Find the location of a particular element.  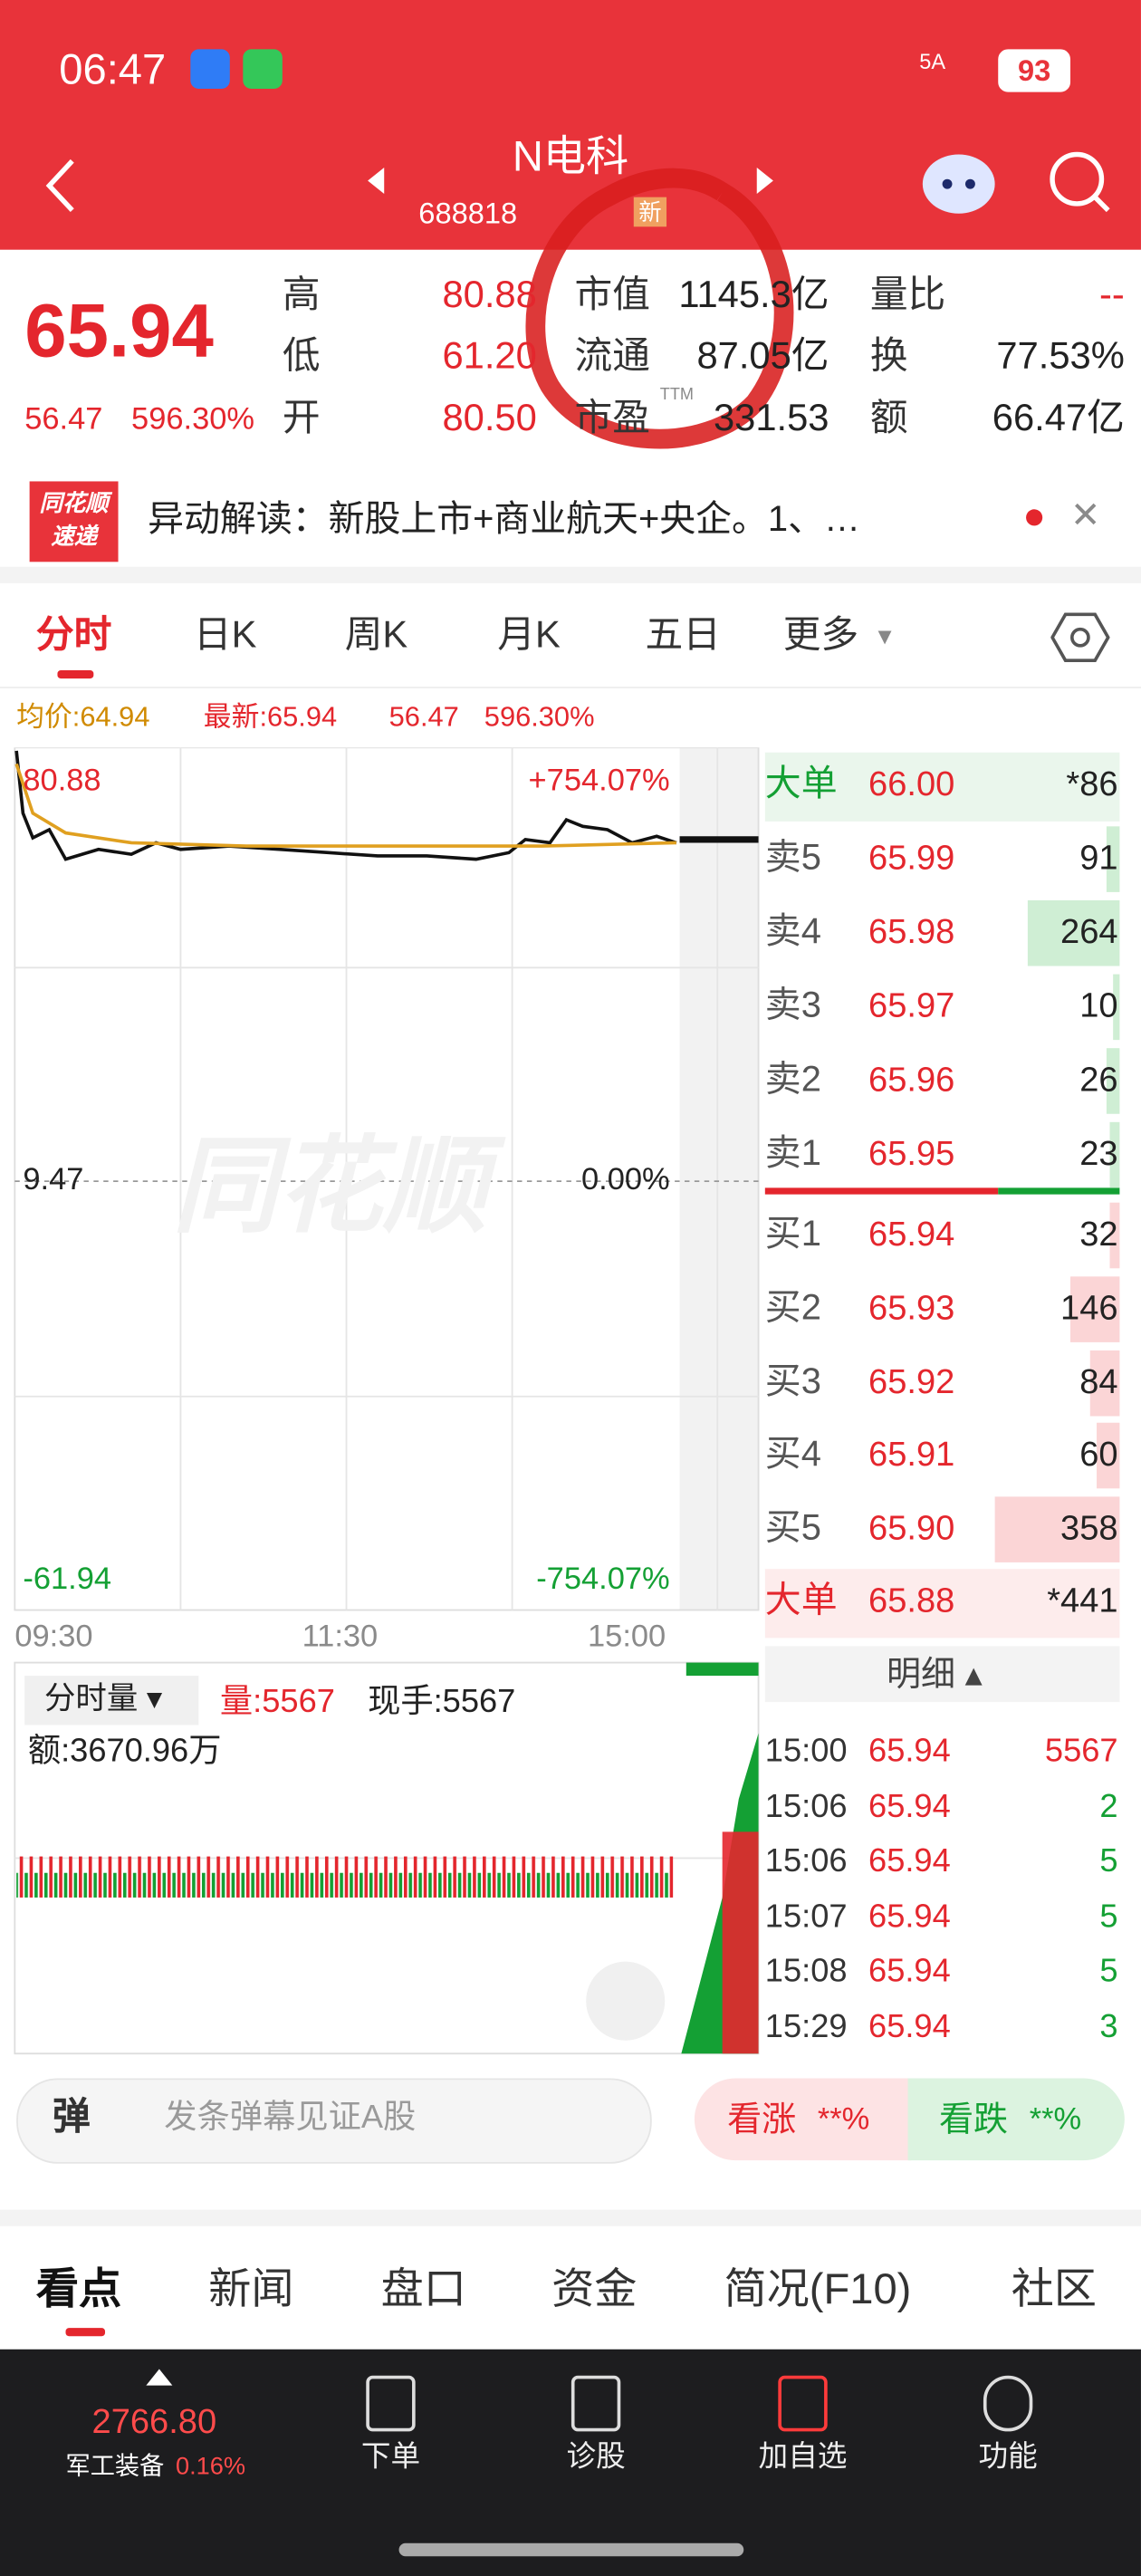

volume-selector: 分时量 ▾ is located at coordinates (112, 1700).